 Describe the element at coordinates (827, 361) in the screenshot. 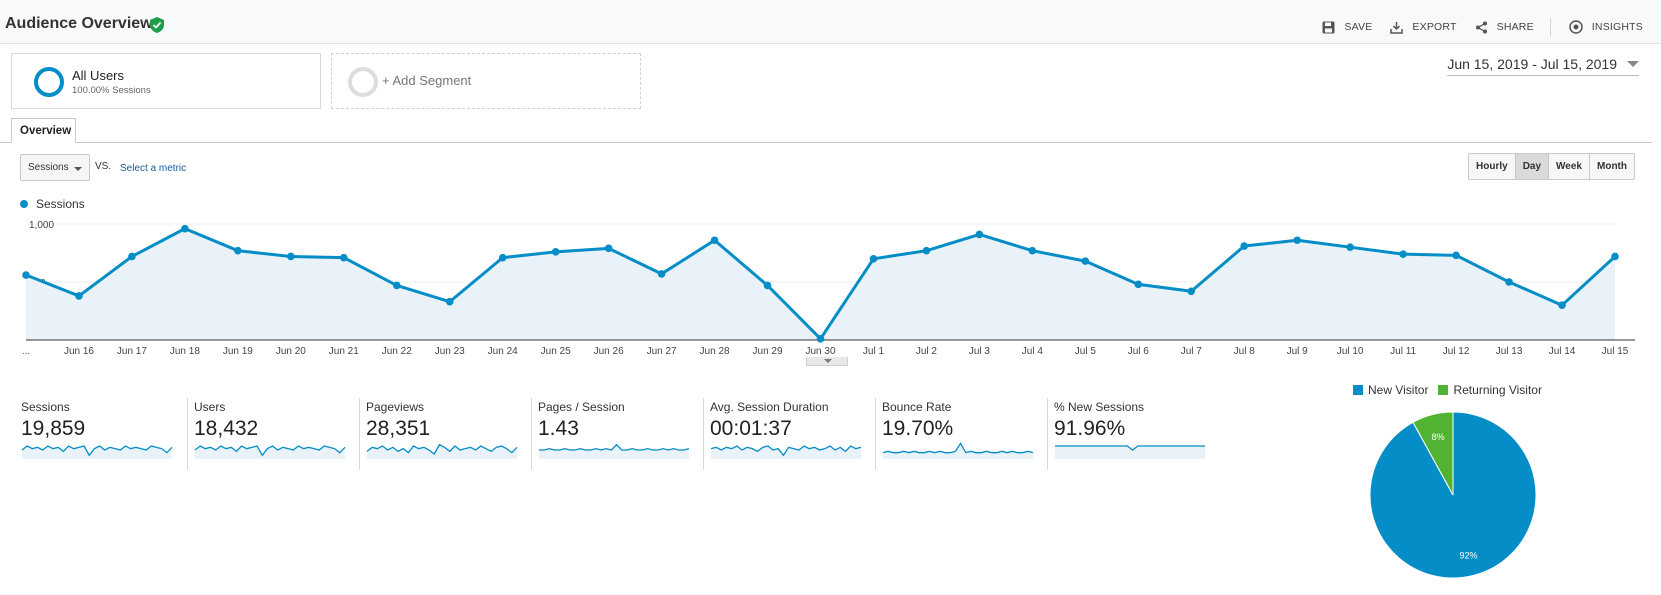

I see `chart-collapse-handle` at that location.